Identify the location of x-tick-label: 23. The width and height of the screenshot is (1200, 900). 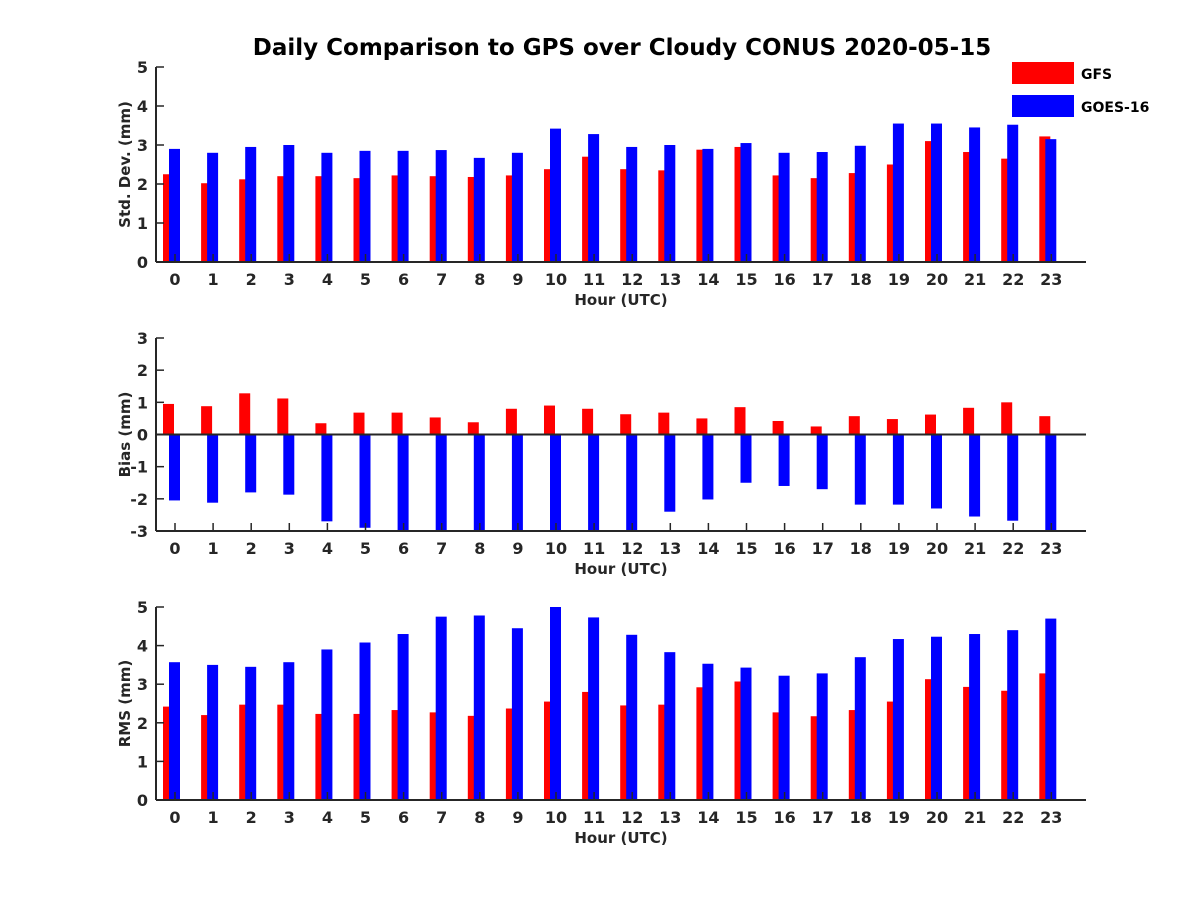
(1051, 548).